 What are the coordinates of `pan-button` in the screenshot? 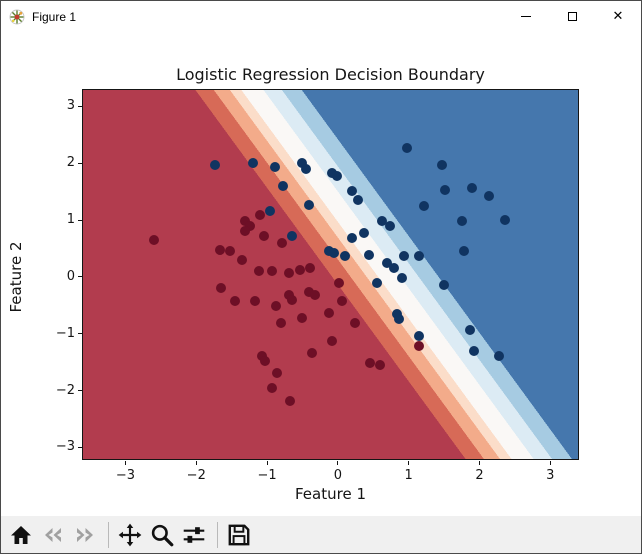 It's located at (130, 535).